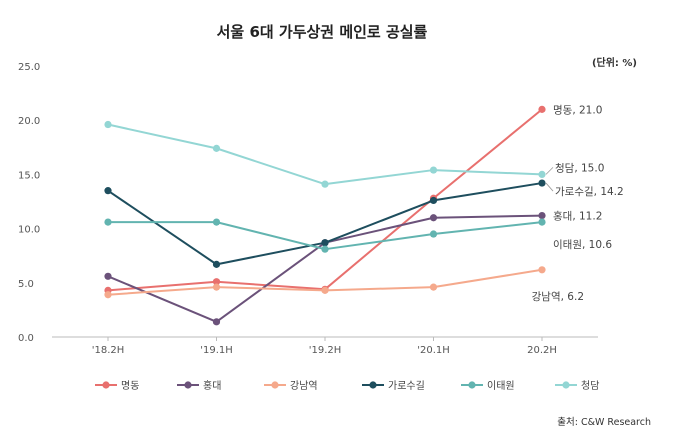 The width and height of the screenshot is (673, 430). What do you see at coordinates (199, 385) in the screenshot?
I see `legend-item: 홍대` at bounding box center [199, 385].